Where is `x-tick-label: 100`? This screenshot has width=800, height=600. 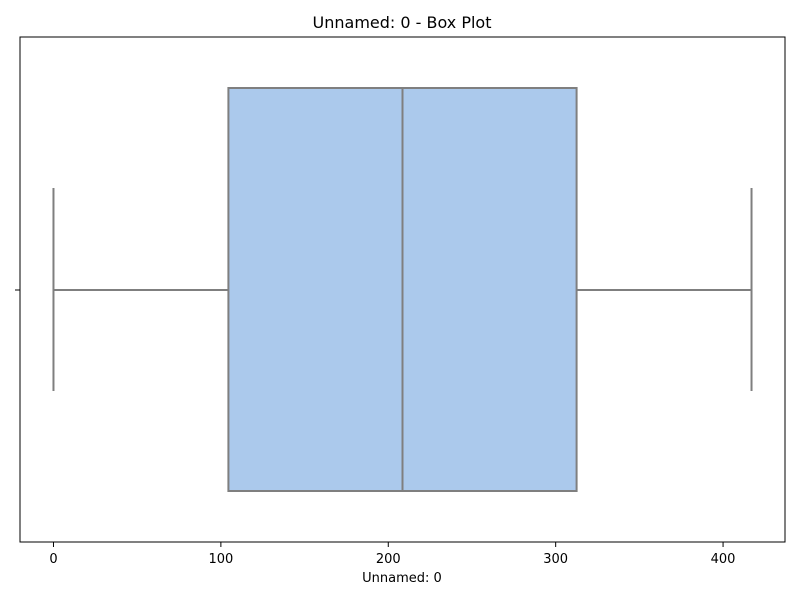 x-tick-label: 100 is located at coordinates (220, 559).